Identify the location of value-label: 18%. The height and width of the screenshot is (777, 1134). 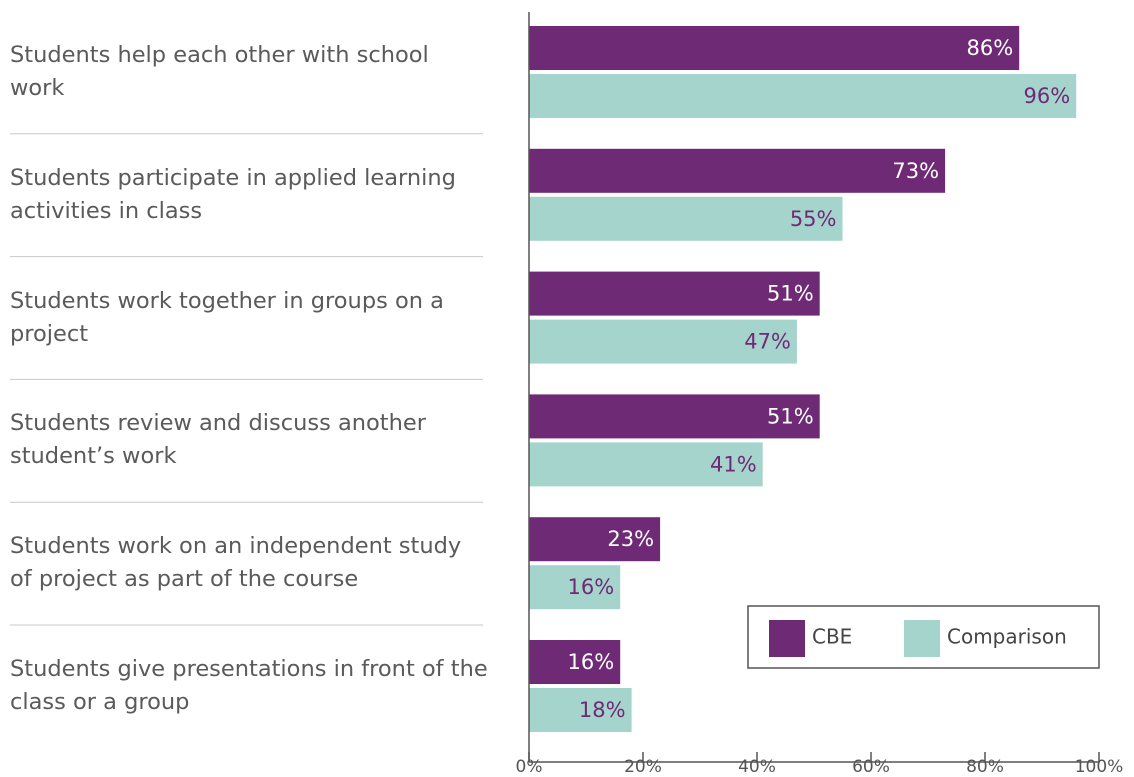
(602, 710).